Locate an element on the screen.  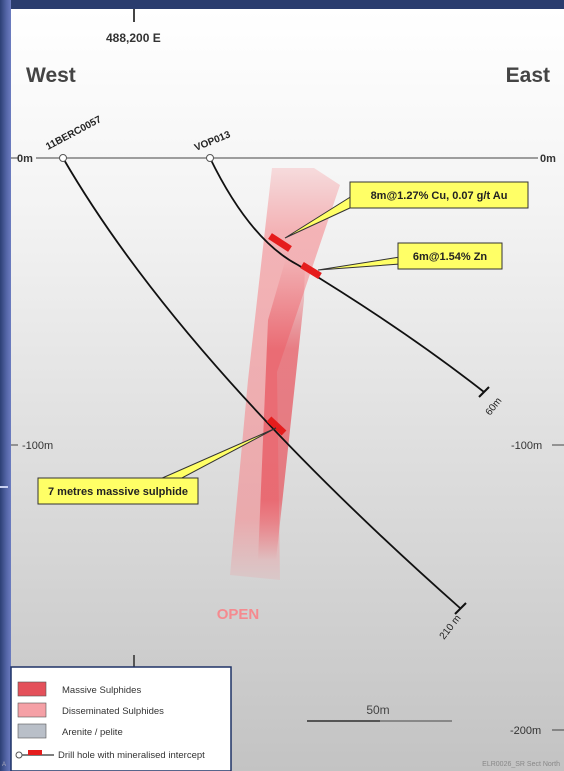
legend-box is located at coordinates (121, 718).